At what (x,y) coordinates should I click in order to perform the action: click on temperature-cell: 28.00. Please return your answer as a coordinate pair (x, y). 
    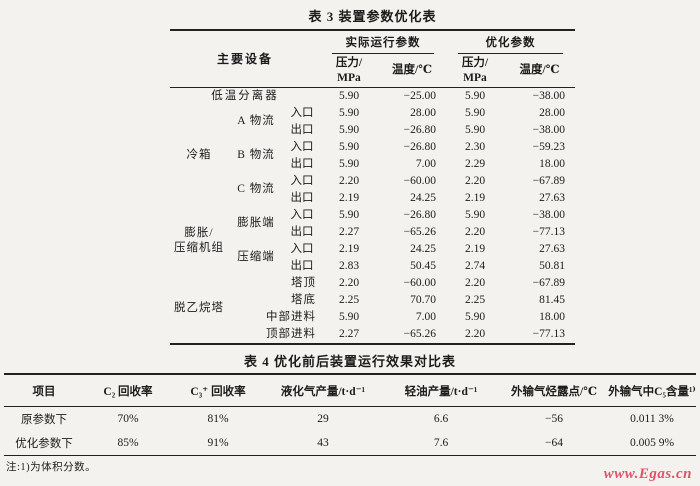
    Looking at the image, I should click on (552, 112).